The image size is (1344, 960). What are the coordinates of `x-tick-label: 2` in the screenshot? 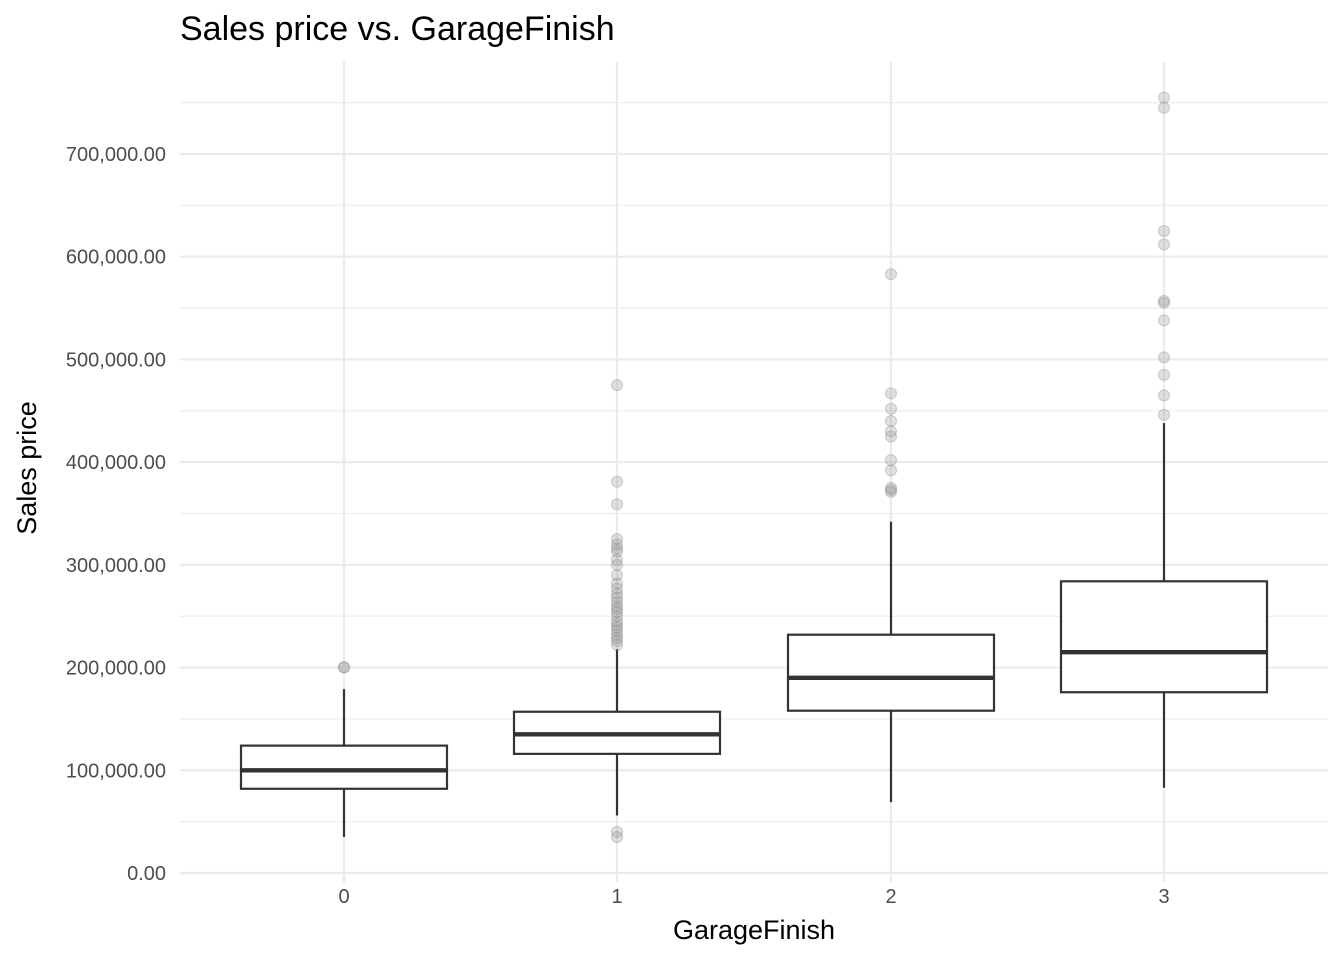 It's located at (890, 897).